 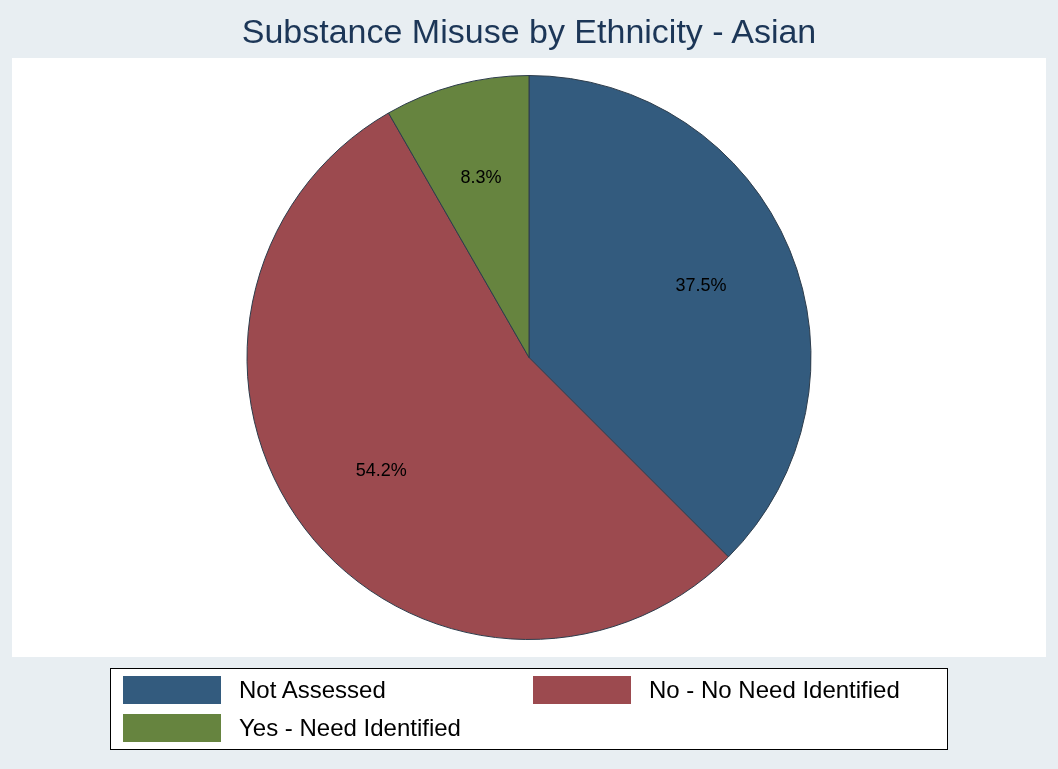 I want to click on legend-label: Not Assessed, so click(x=312, y=690).